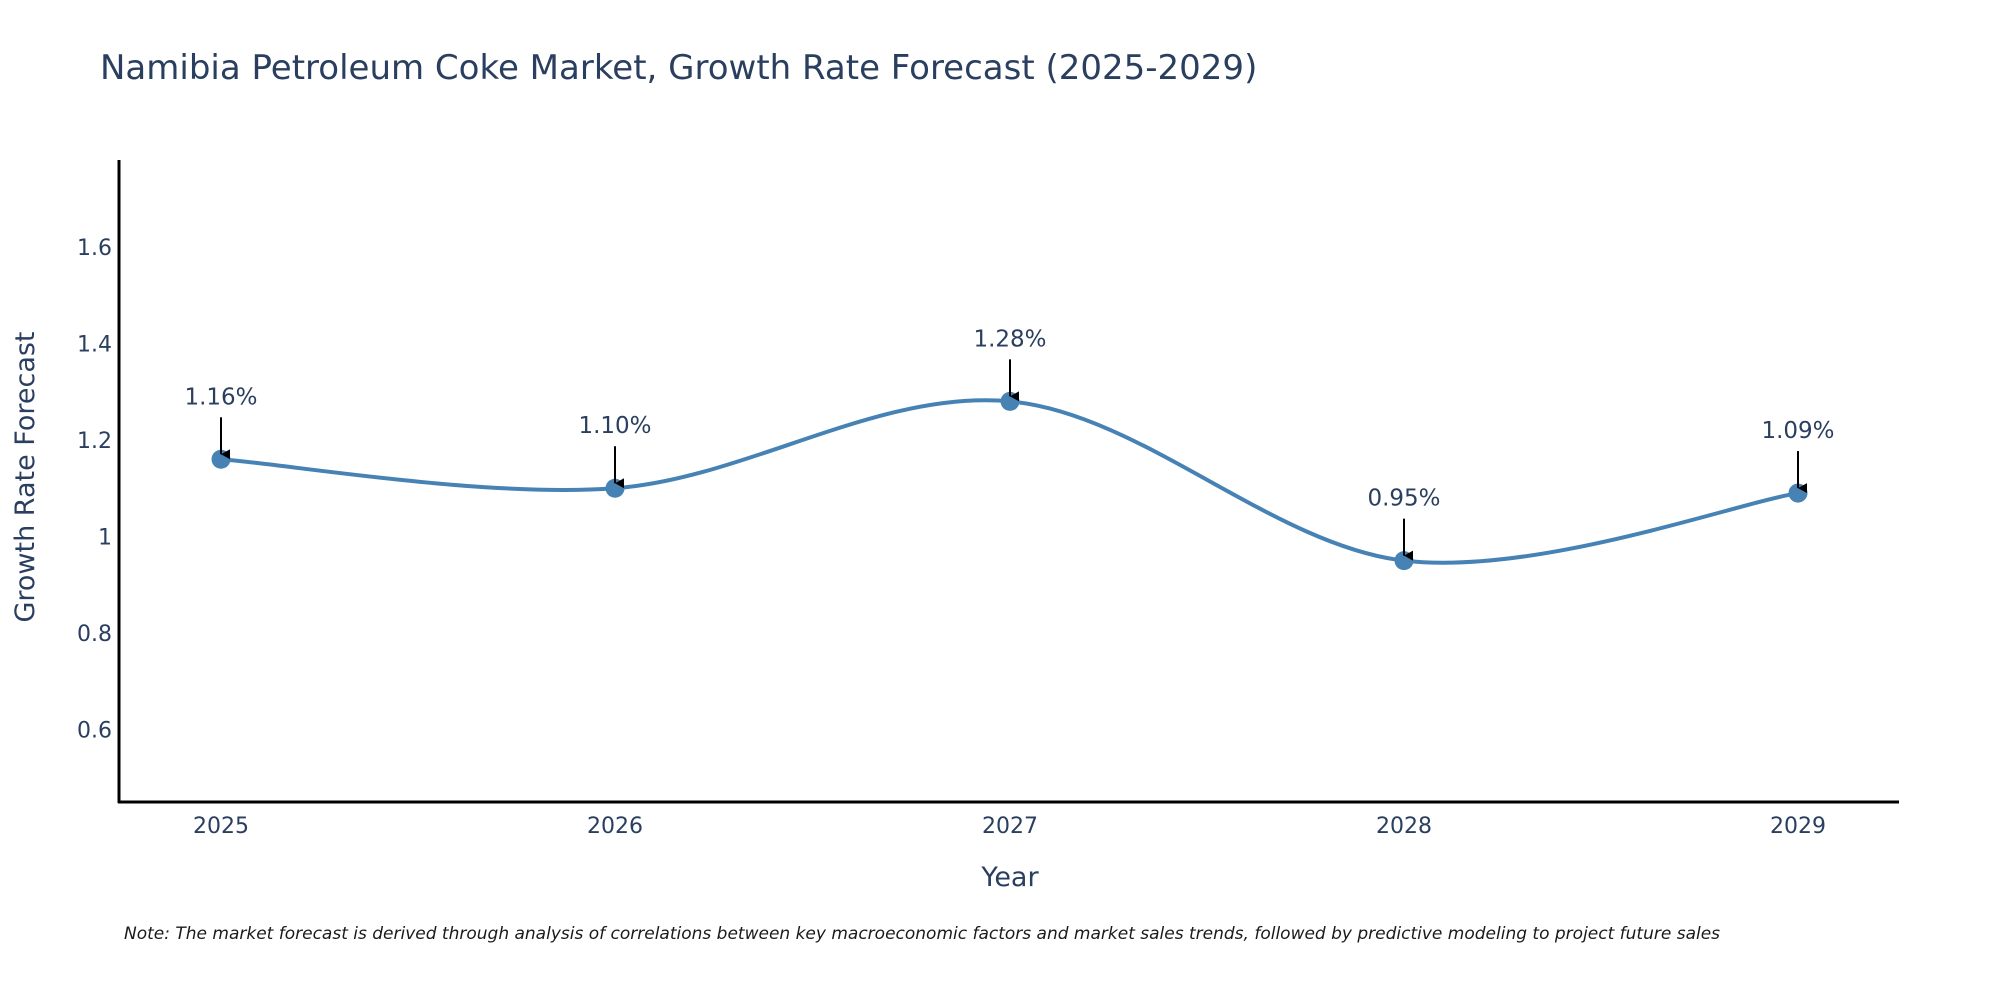  Describe the element at coordinates (25, 476) in the screenshot. I see `y-axis-title: Growth Rate Forecast` at that location.